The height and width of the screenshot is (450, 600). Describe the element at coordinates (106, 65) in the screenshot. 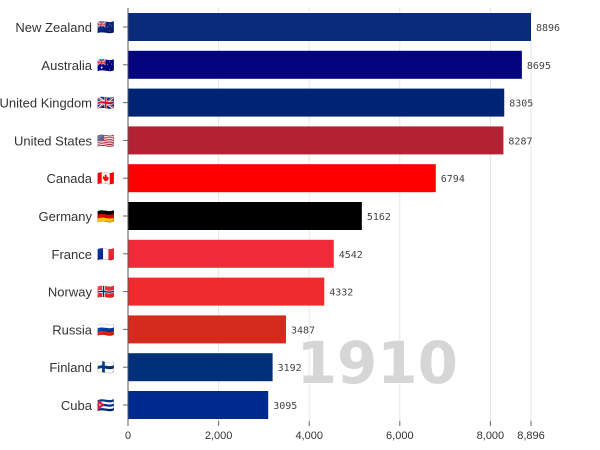

I see `flag-icon: 🇦🇺` at that location.